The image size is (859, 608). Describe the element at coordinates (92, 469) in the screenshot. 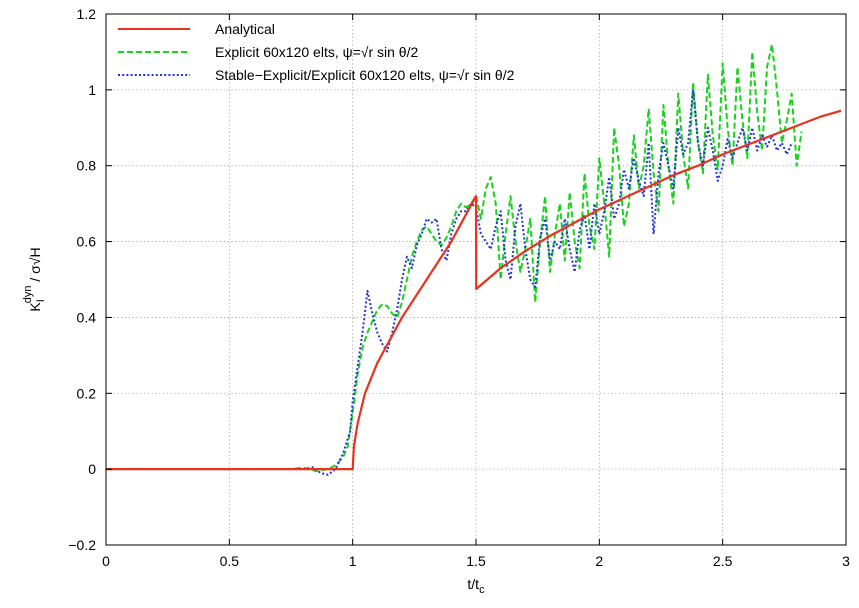

I see `y-tick-label: 0` at that location.